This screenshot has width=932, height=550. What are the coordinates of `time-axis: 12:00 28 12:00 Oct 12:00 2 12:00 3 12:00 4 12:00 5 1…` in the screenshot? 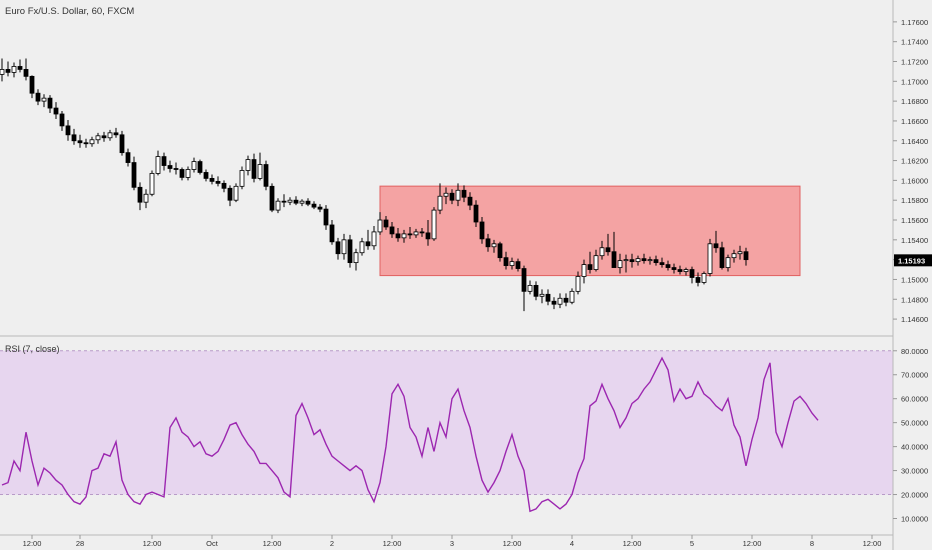 It's located at (446, 541).